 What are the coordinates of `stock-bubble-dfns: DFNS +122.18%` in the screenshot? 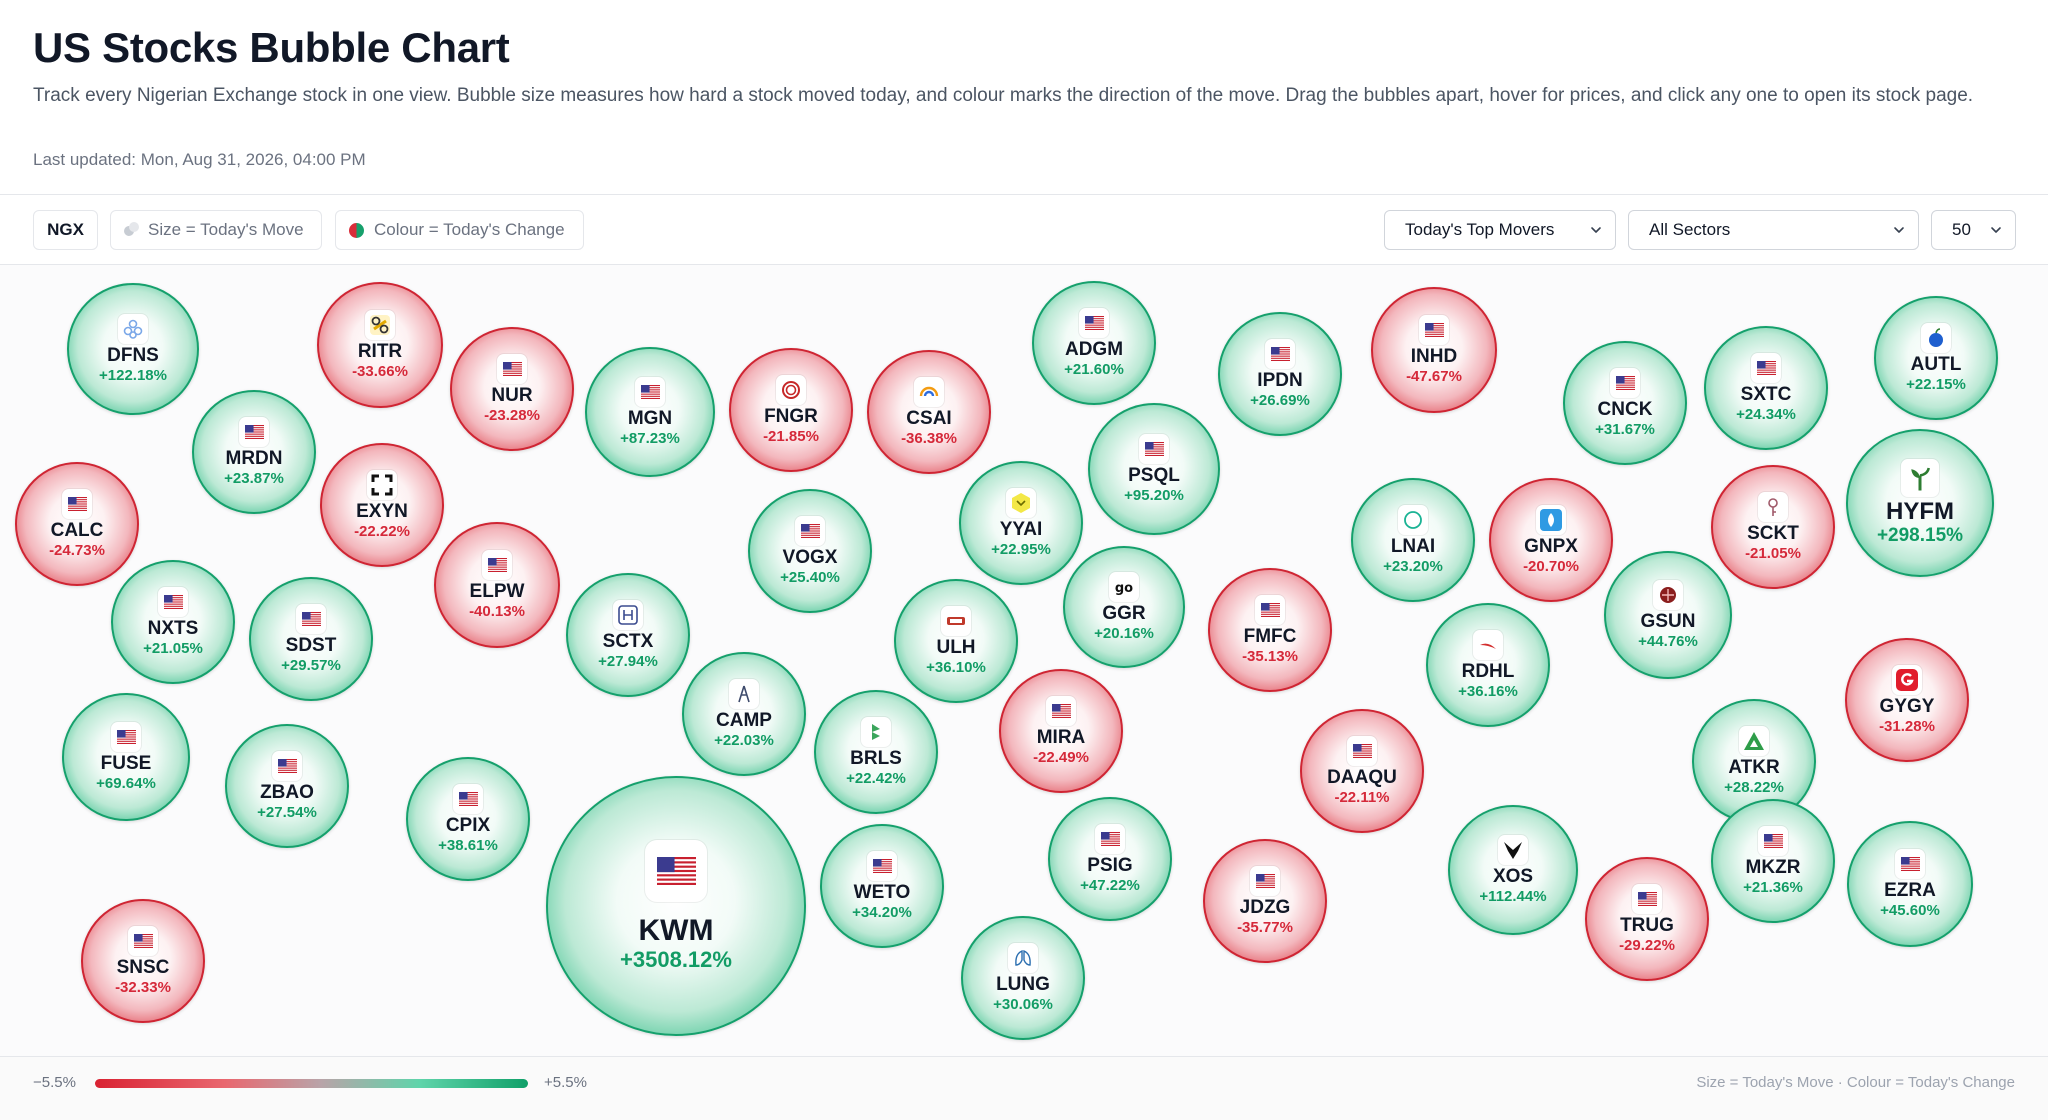 It's located at (133, 349).